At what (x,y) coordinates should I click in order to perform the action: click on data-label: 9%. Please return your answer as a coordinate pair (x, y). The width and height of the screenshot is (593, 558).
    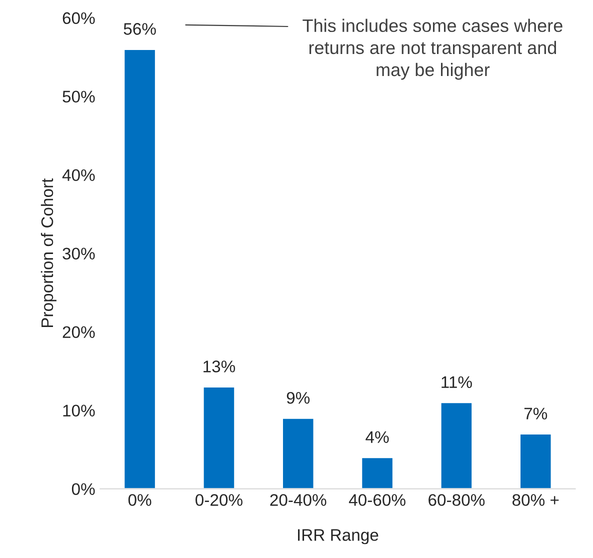
    Looking at the image, I should click on (298, 398).